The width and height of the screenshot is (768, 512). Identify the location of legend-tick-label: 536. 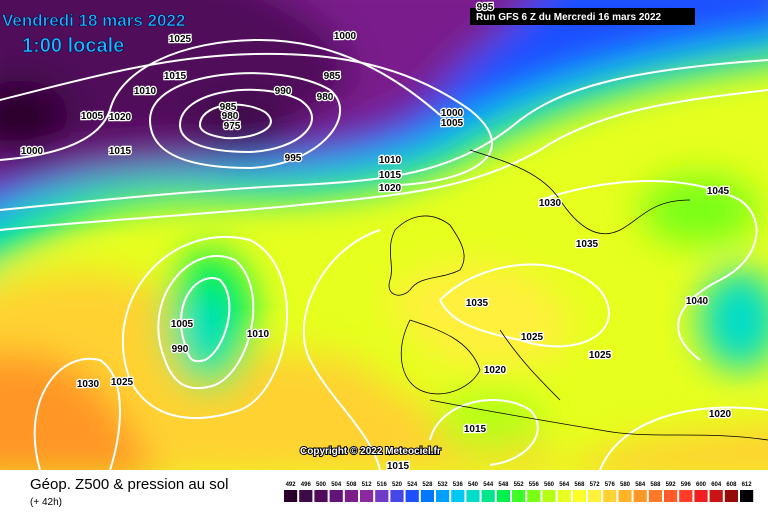
(458, 485).